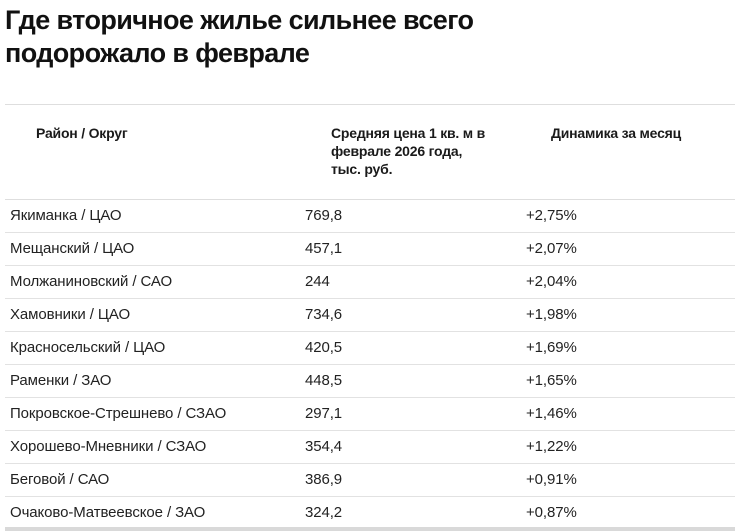 The height and width of the screenshot is (531, 735). What do you see at coordinates (370, 447) in the screenshot?
I see `table-row: Хорошево-Мневники / СЗАО 354,4 +1,22%` at bounding box center [370, 447].